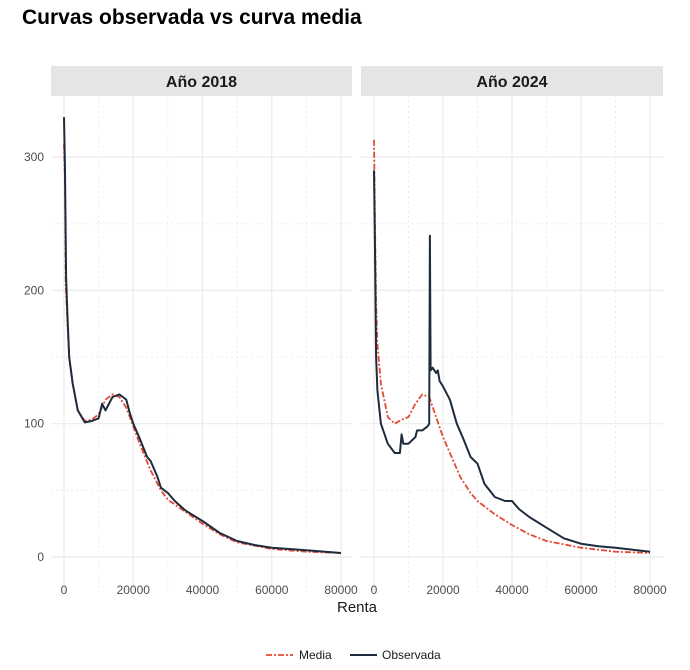 Image resolution: width=690 pixels, height=670 pixels. What do you see at coordinates (315, 655) in the screenshot?
I see `legend-label-media: Media` at bounding box center [315, 655].